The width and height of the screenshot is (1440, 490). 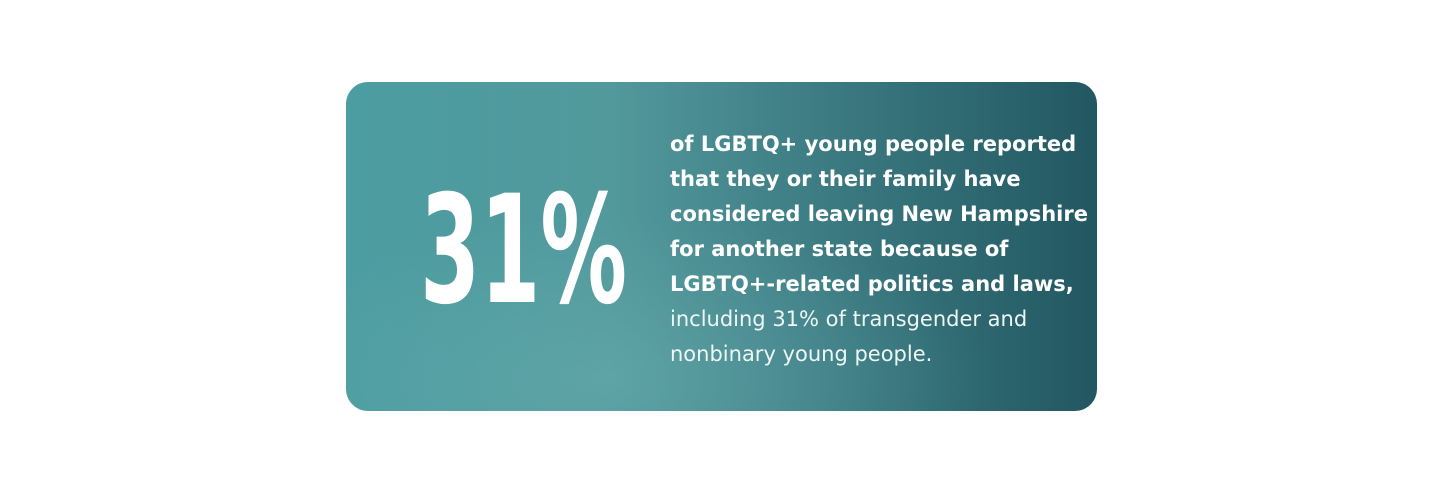 I want to click on description-bold-line: that they or their family have, so click(x=845, y=179).